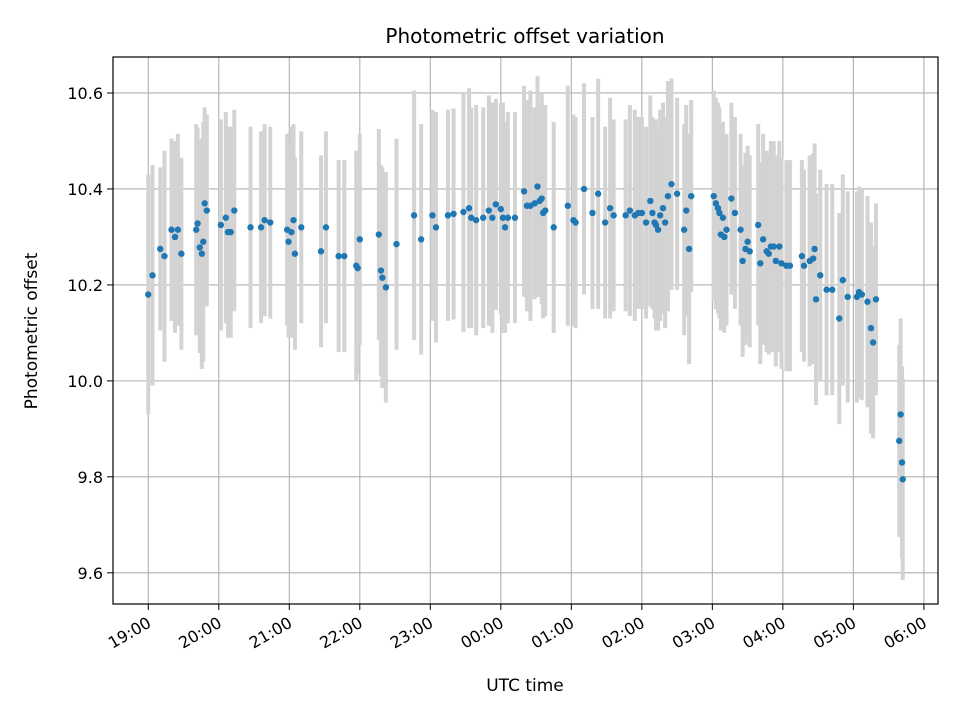 Image resolution: width=960 pixels, height=720 pixels. I want to click on y-tick-label: 10.4, so click(85, 189).